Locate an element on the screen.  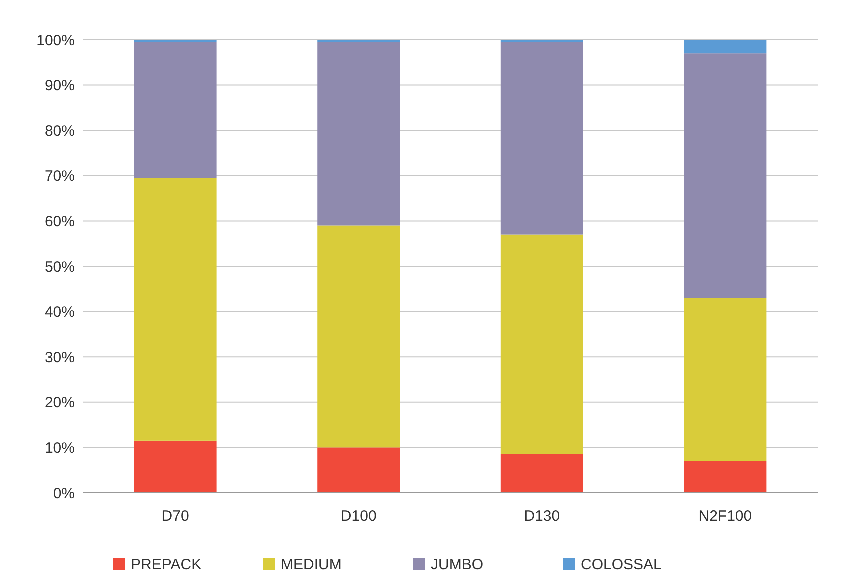
y-tick-label: 20% is located at coordinates (59, 403).